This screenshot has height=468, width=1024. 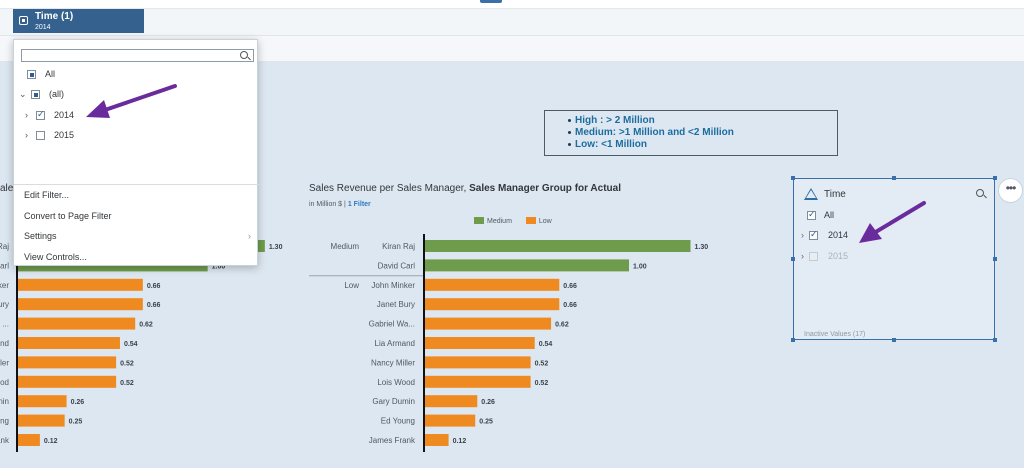 What do you see at coordinates (491, 1) in the screenshot?
I see `top-panel-handle` at bounding box center [491, 1].